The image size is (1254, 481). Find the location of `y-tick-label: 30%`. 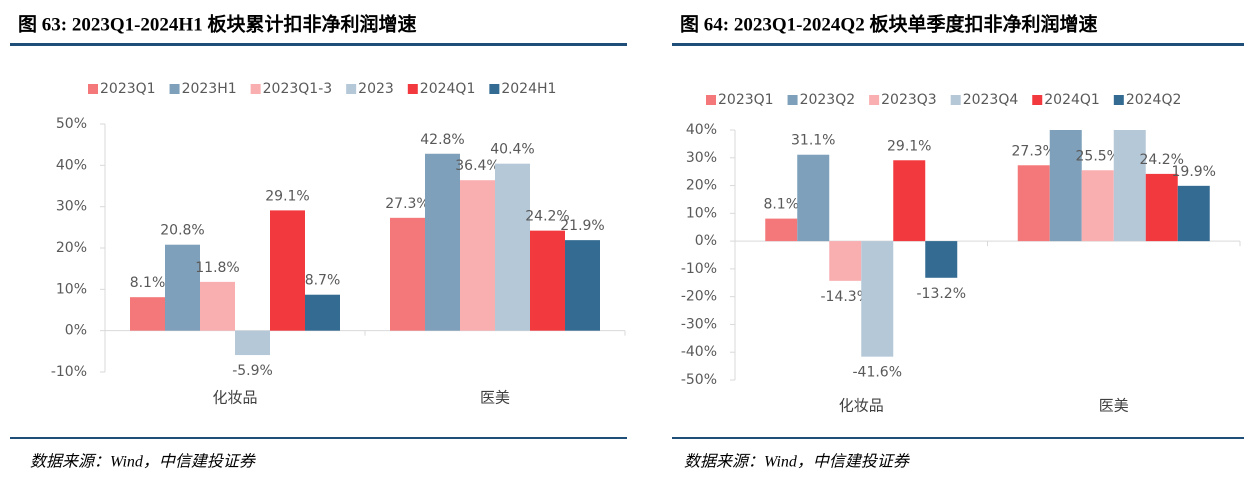

y-tick-label: 30% is located at coordinates (701, 158).